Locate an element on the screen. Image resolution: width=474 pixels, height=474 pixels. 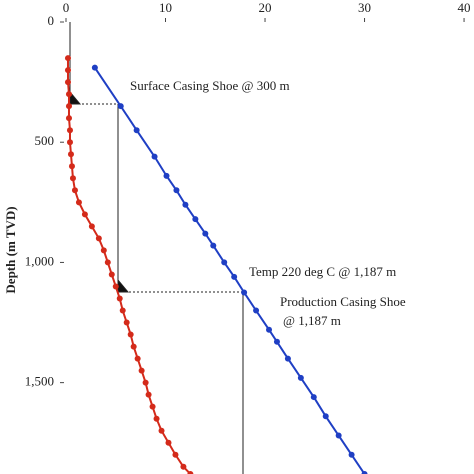
annotation: Surface Casing Shoe @ 300 m is located at coordinates (210, 85).